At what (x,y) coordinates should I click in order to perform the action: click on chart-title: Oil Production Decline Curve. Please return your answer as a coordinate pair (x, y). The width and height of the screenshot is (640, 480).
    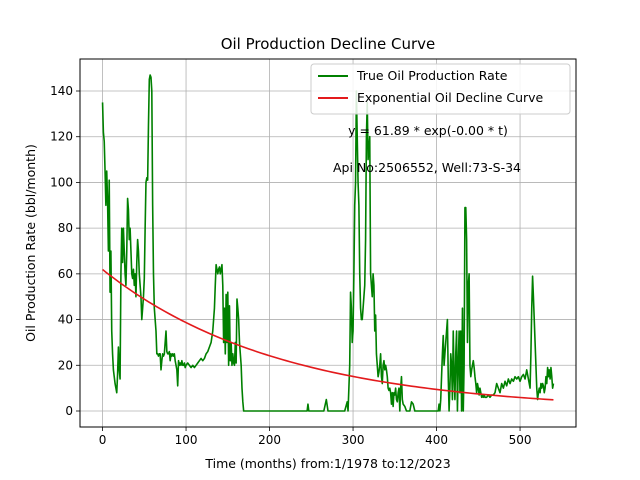
    Looking at the image, I should click on (328, 44).